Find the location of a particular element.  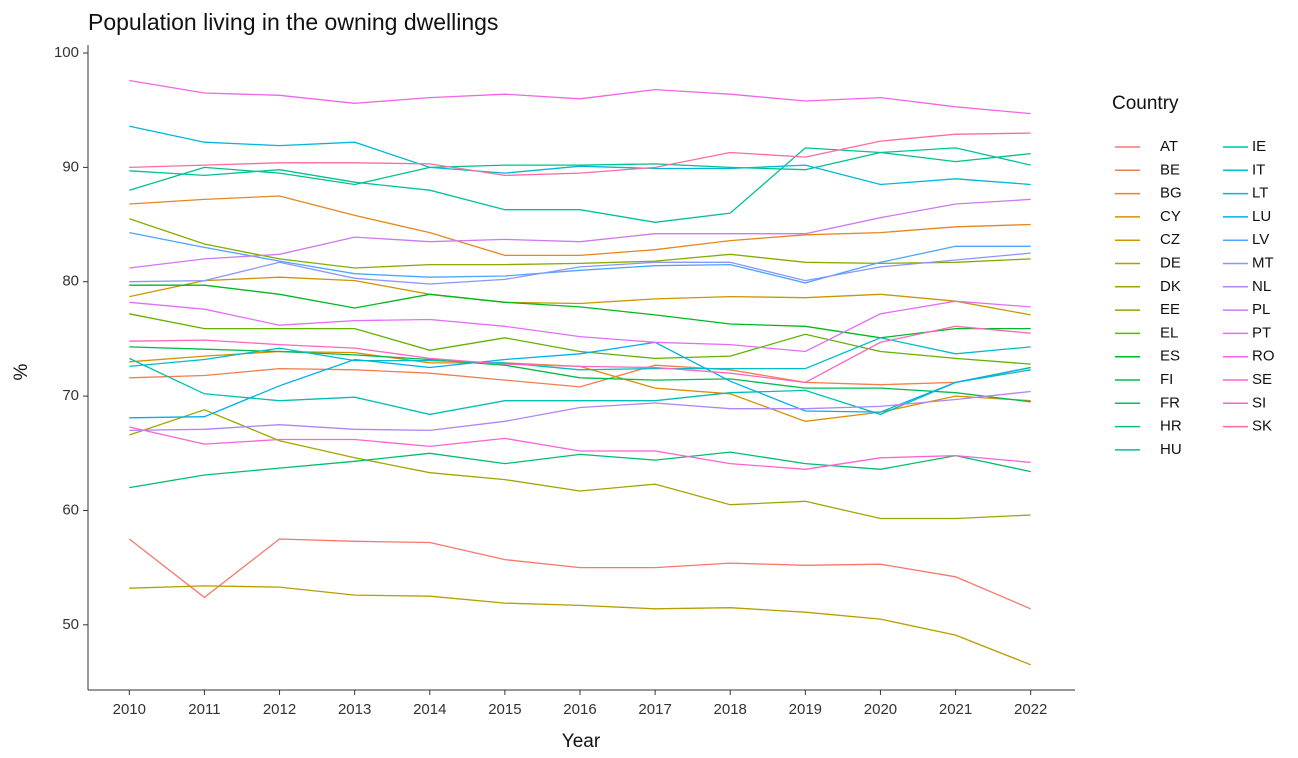

x-tick-label: 2019 is located at coordinates (805, 709).